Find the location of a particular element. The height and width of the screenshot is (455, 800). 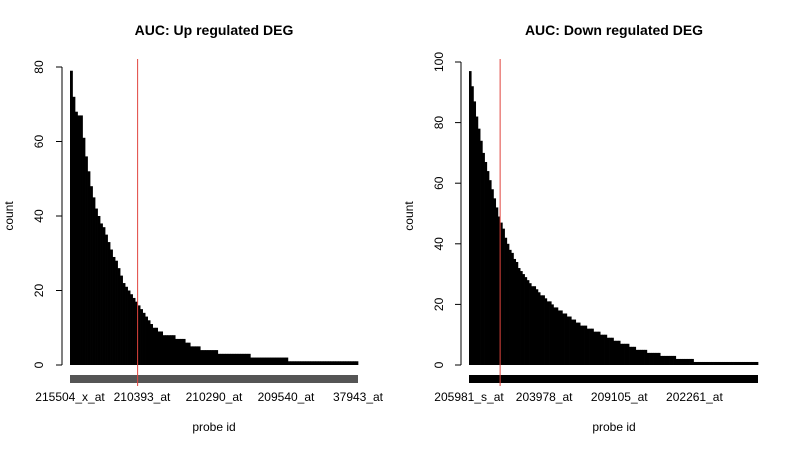

y-tick-label: 0 is located at coordinates (439, 364).